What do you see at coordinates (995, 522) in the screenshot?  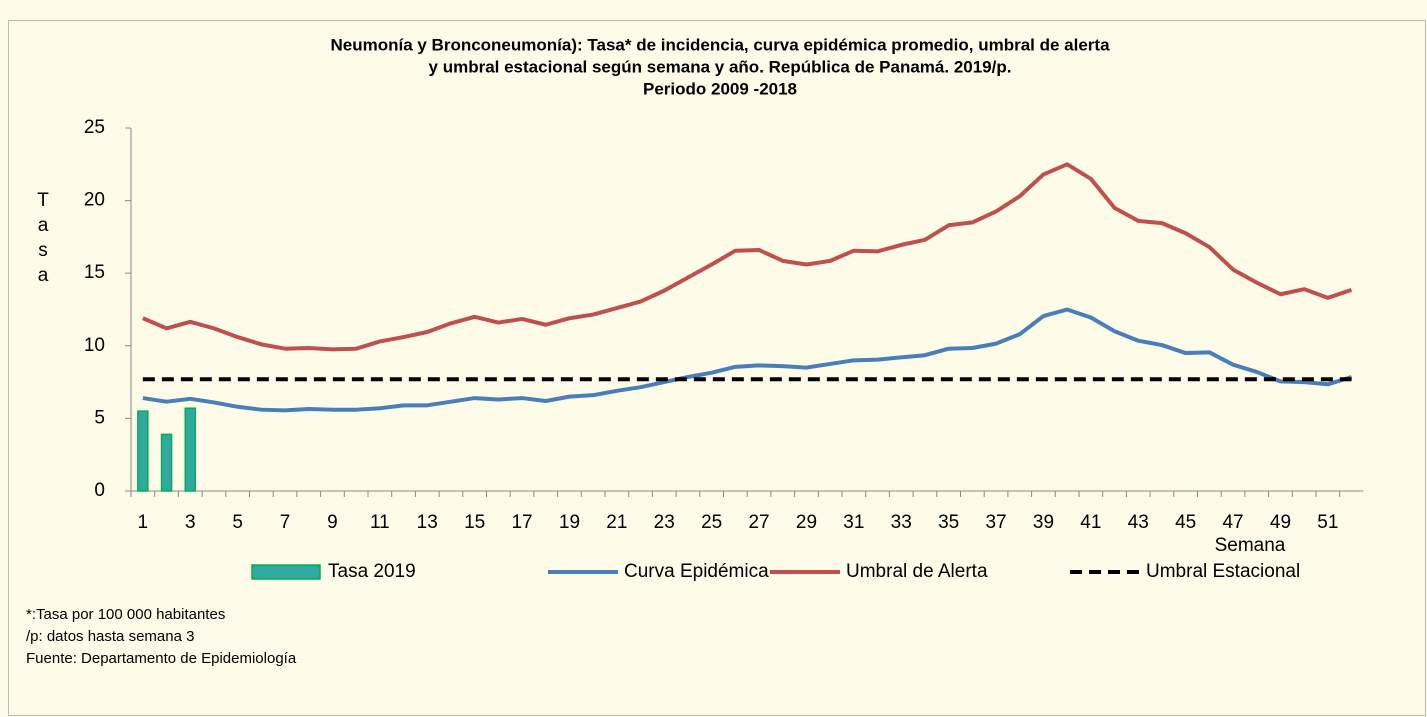 I see `x-tick-label: 37` at bounding box center [995, 522].